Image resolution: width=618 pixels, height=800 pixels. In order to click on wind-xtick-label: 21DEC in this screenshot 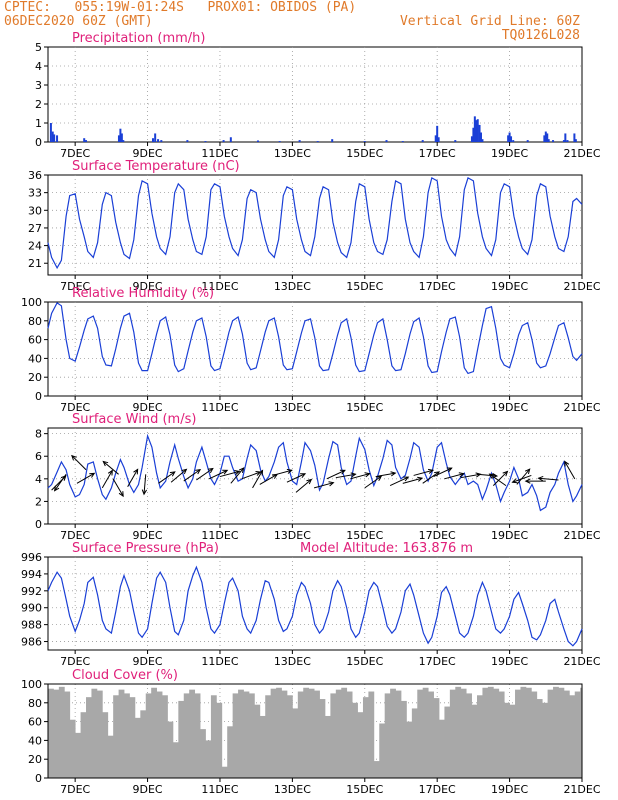, I will do `click(581, 535)`.